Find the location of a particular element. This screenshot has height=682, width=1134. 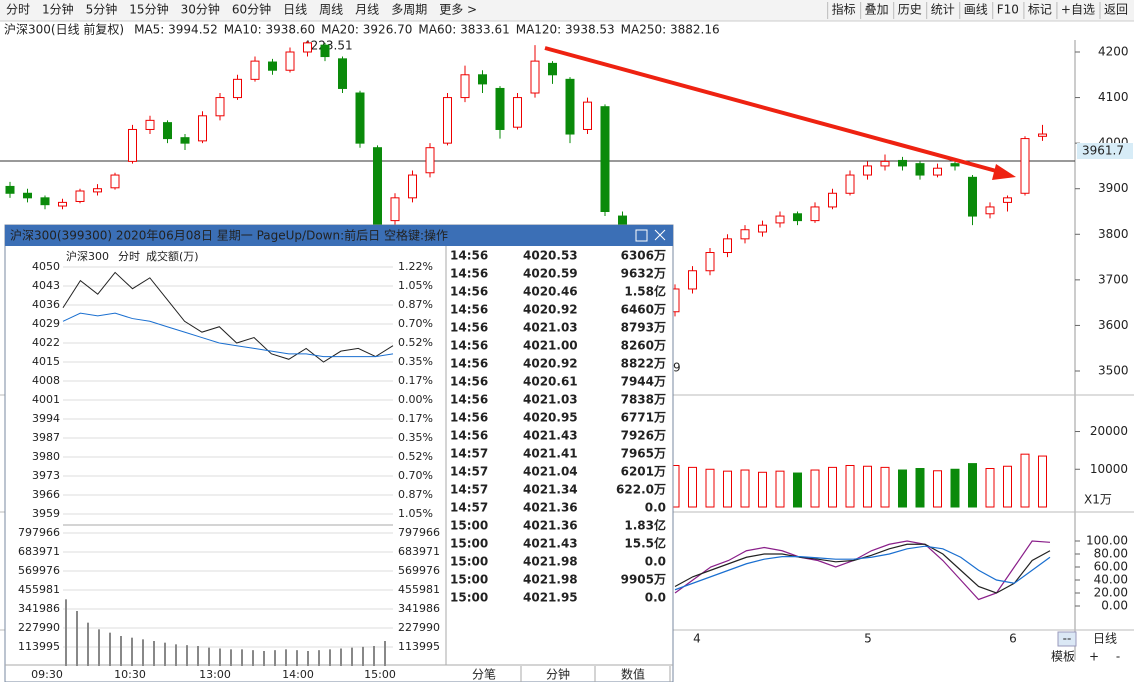

toolbar-button: 返回 is located at coordinates (1116, 10).